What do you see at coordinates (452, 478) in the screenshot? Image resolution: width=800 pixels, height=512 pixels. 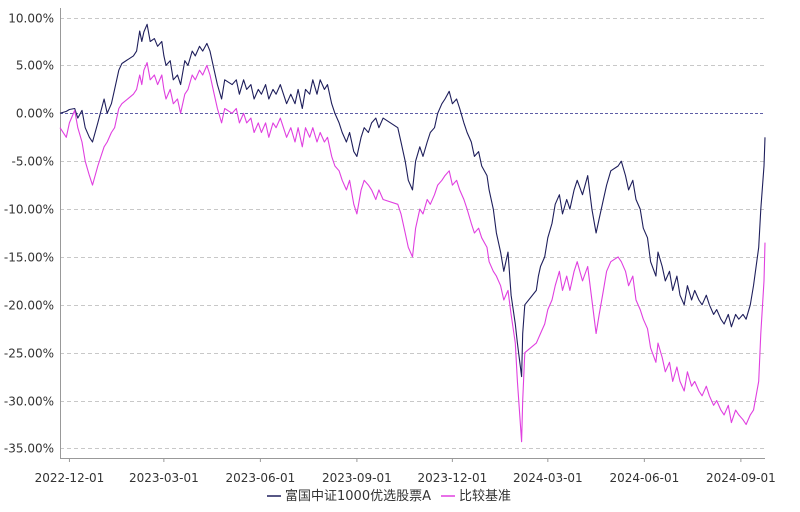 I see `x-tick-label: 2023-12-01` at bounding box center [452, 478].